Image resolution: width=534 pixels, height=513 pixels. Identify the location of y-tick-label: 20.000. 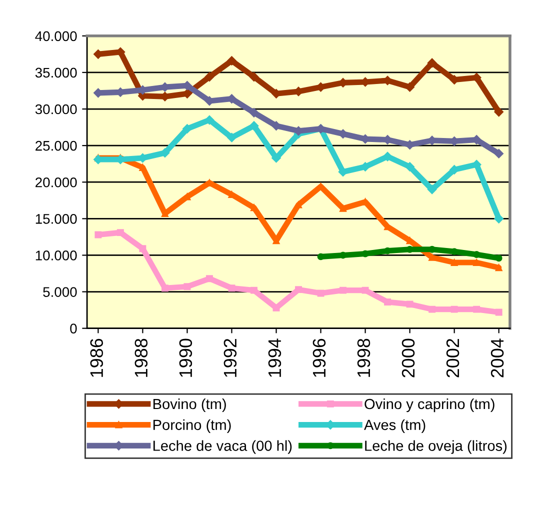
(56, 182).